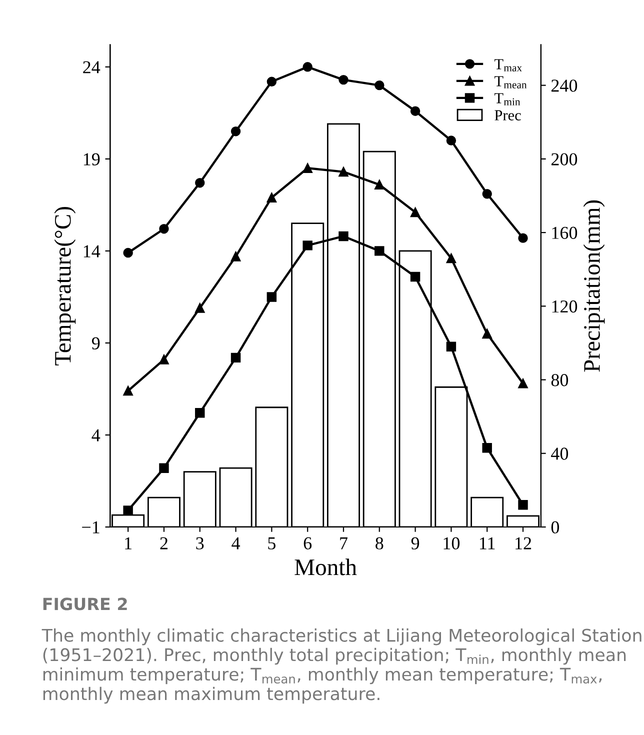  Describe the element at coordinates (564, 86) in the screenshot. I see `y2-tick-label: 240` at that location.